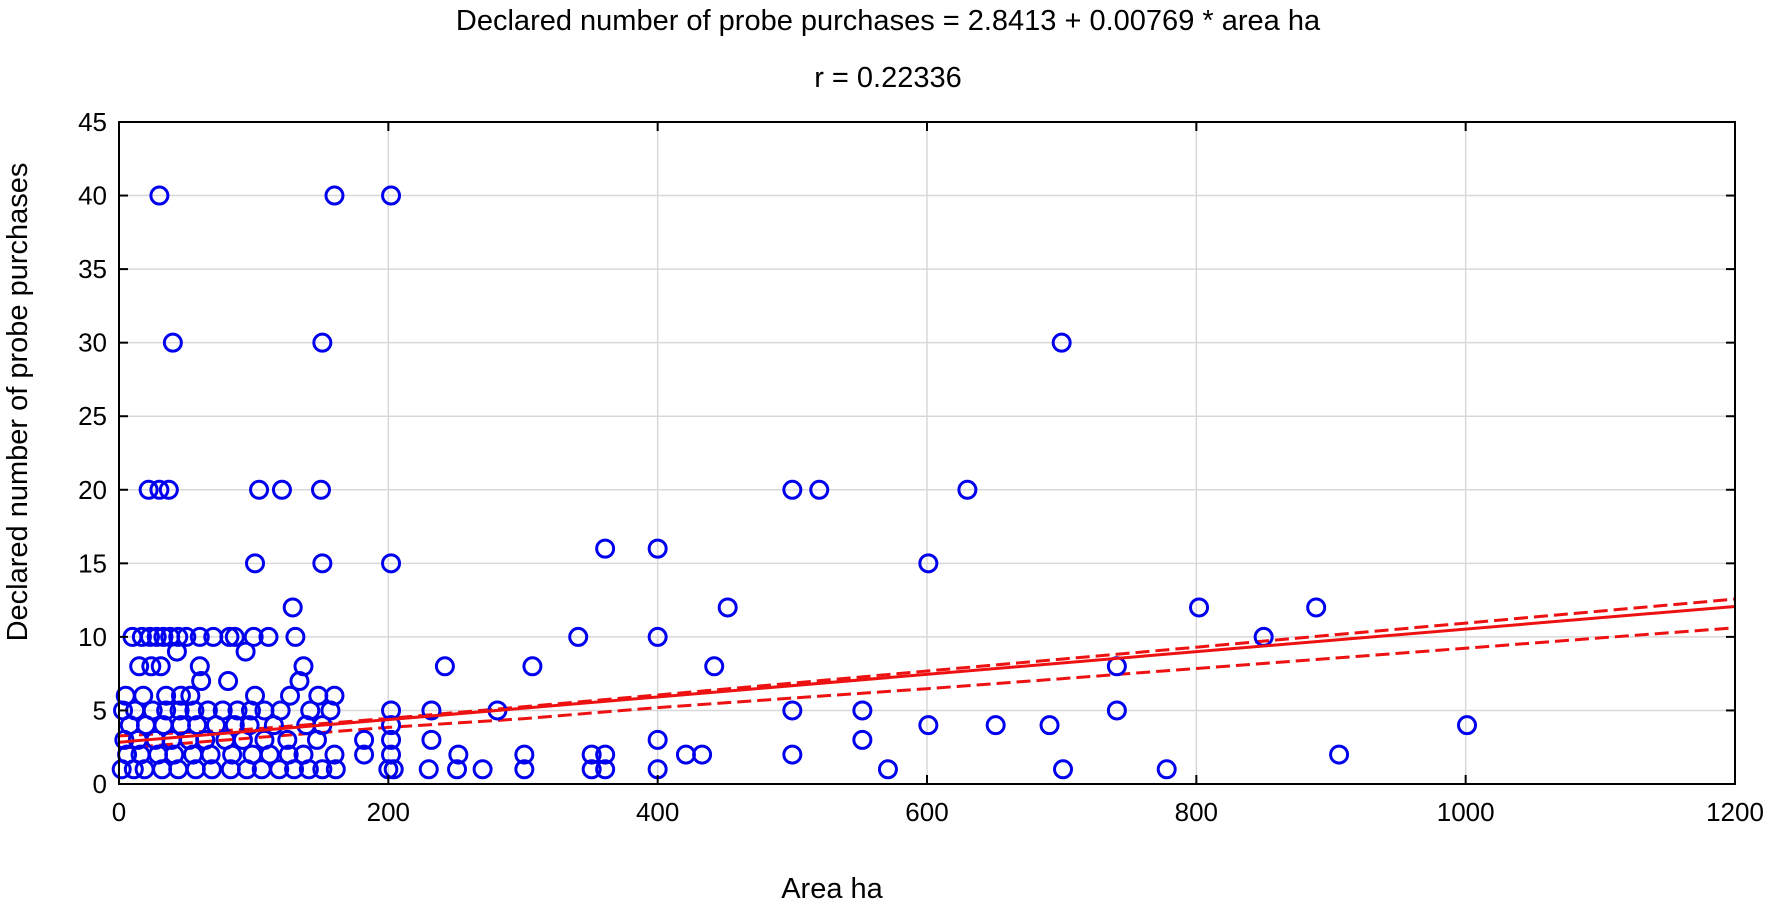  Describe the element at coordinates (92, 343) in the screenshot. I see `y-tick-label: 30` at that location.